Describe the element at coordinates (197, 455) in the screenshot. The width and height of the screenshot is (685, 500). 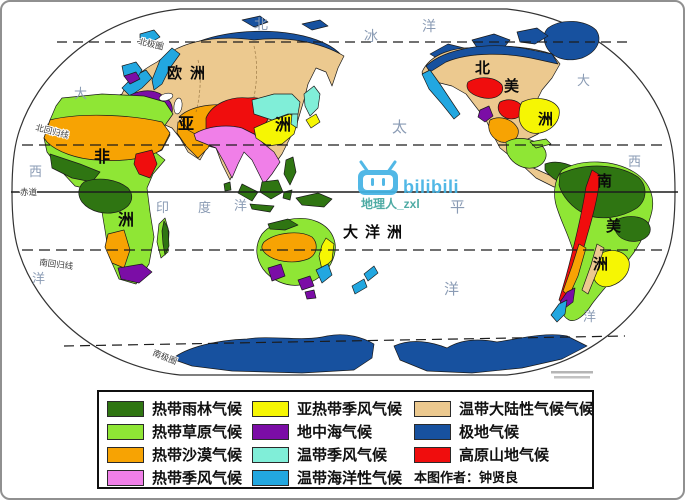
I see `legend-label-desert: 热带沙漠气候` at that location.